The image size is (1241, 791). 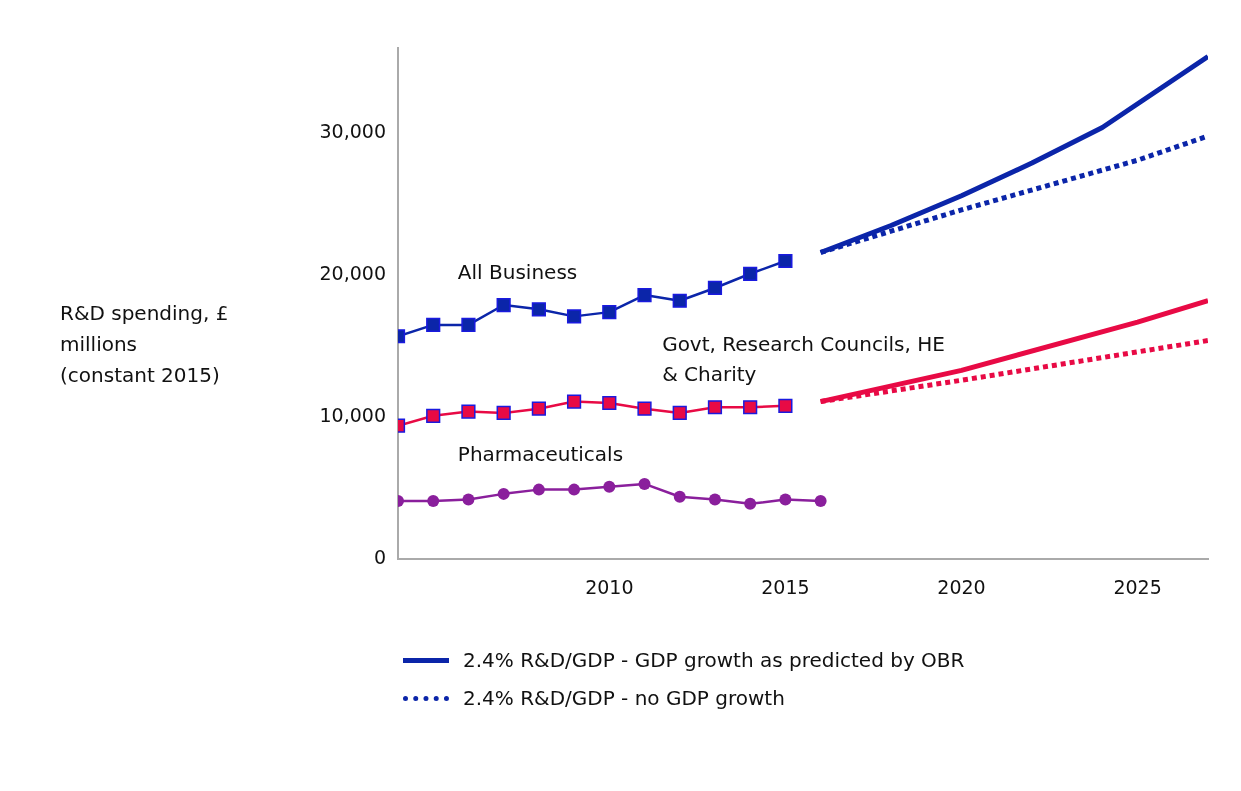 What do you see at coordinates (352, 131) in the screenshot?
I see `y-tick-label: 30,000` at bounding box center [352, 131].